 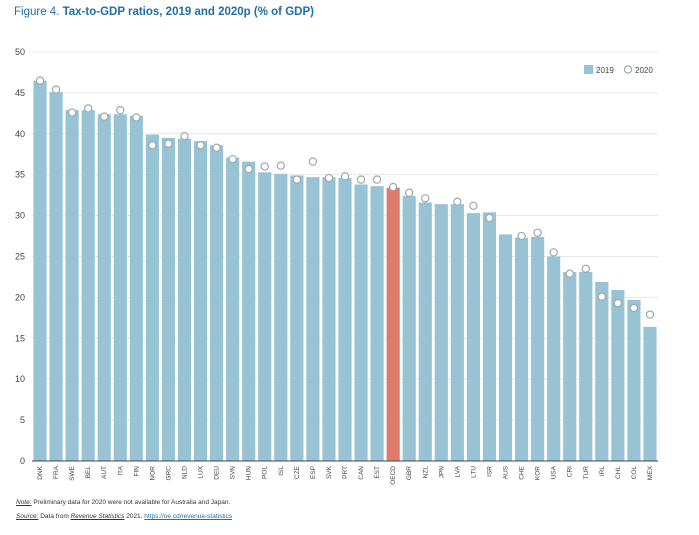 I want to click on marker-bel, so click(x=88, y=108).